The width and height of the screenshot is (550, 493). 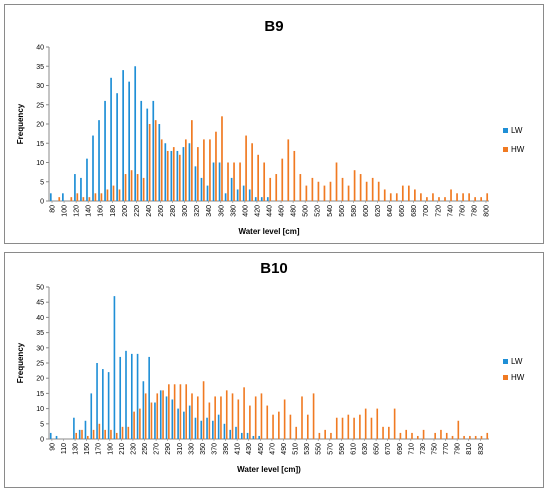 I want to click on y-tick-label: 30, so click(x=40, y=348).